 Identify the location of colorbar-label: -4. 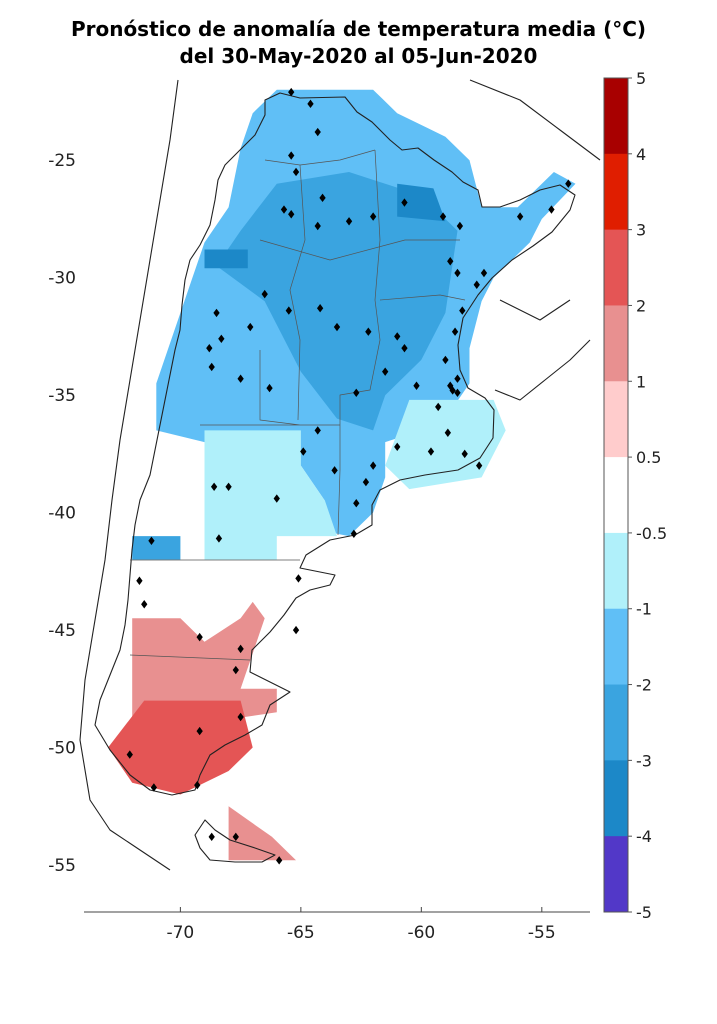
(644, 836).